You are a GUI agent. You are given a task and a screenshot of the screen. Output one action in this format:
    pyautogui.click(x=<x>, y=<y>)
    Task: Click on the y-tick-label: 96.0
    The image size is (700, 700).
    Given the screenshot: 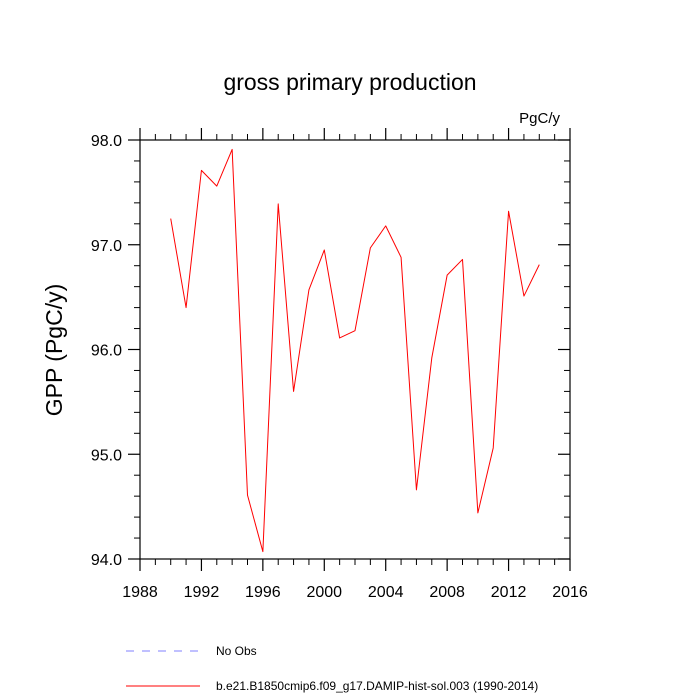 What is the action you would take?
    pyautogui.click(x=106, y=351)
    